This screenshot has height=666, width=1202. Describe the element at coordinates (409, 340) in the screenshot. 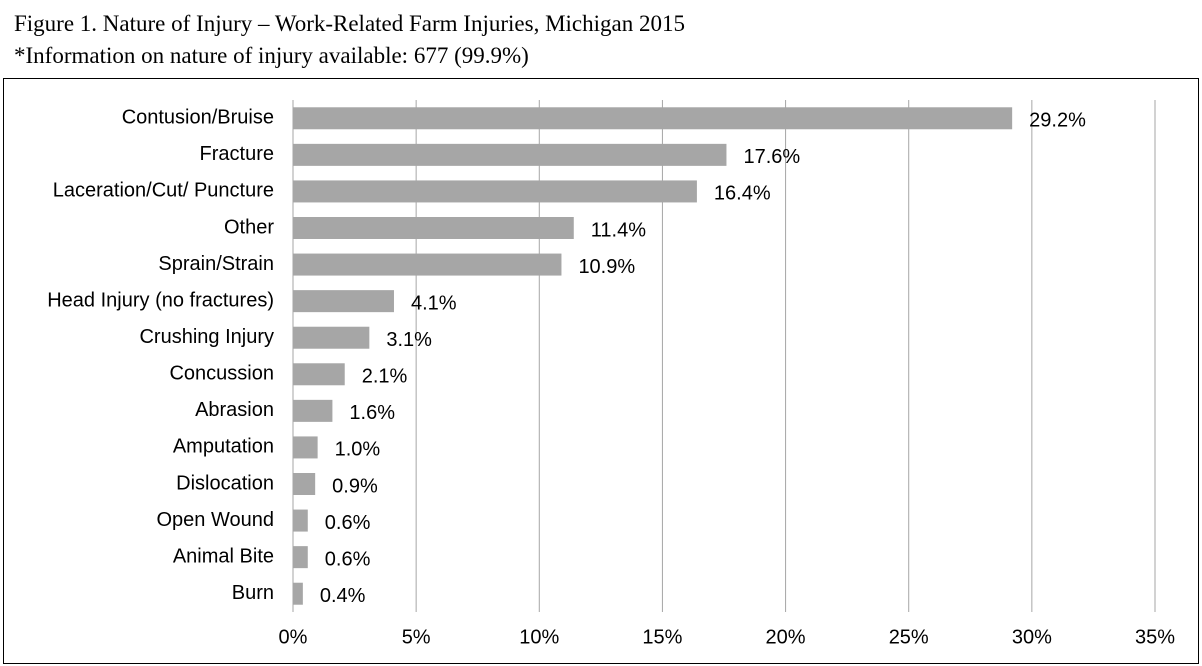

I see `value-label: 3.1%` at that location.